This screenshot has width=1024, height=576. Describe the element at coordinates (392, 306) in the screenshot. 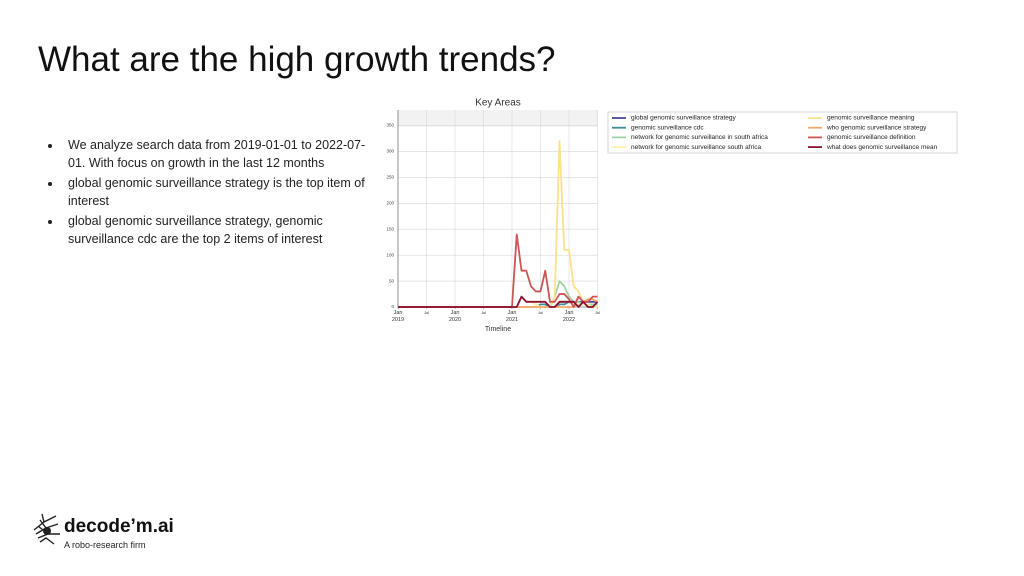

I see `y-tick-label: 0` at that location.